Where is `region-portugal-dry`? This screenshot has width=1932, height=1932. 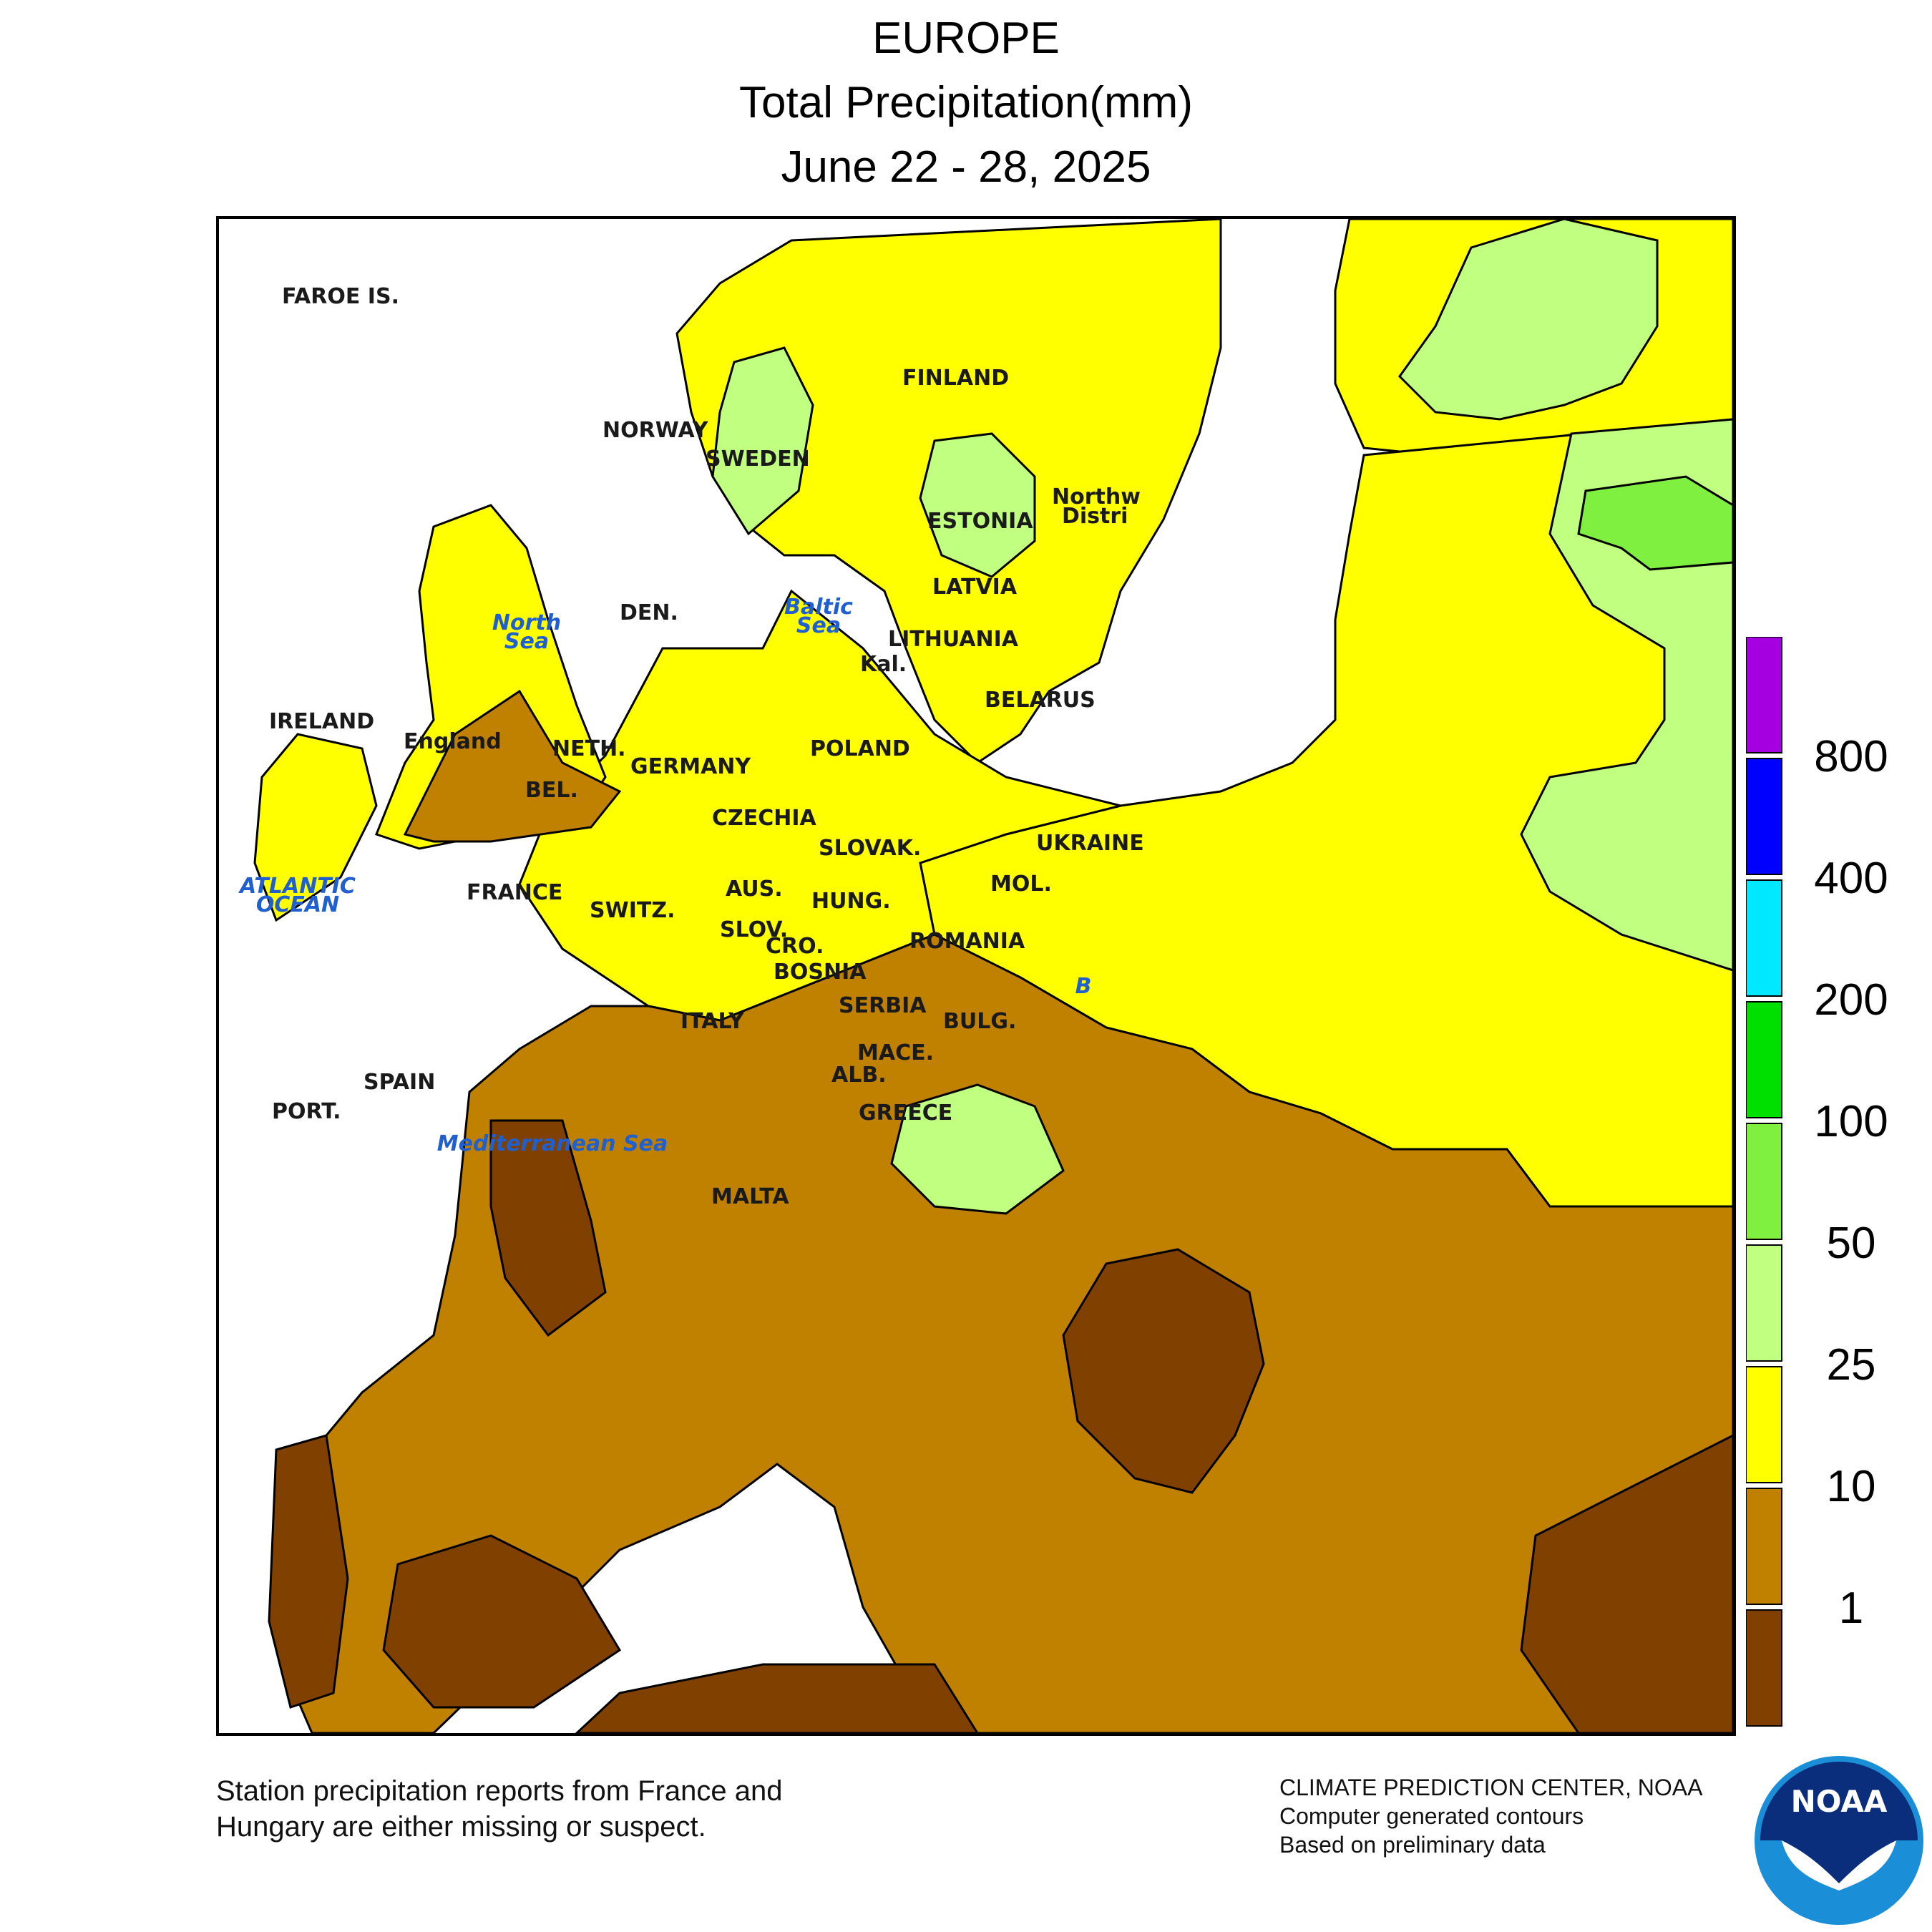
region-portugal-dry is located at coordinates (308, 1571).